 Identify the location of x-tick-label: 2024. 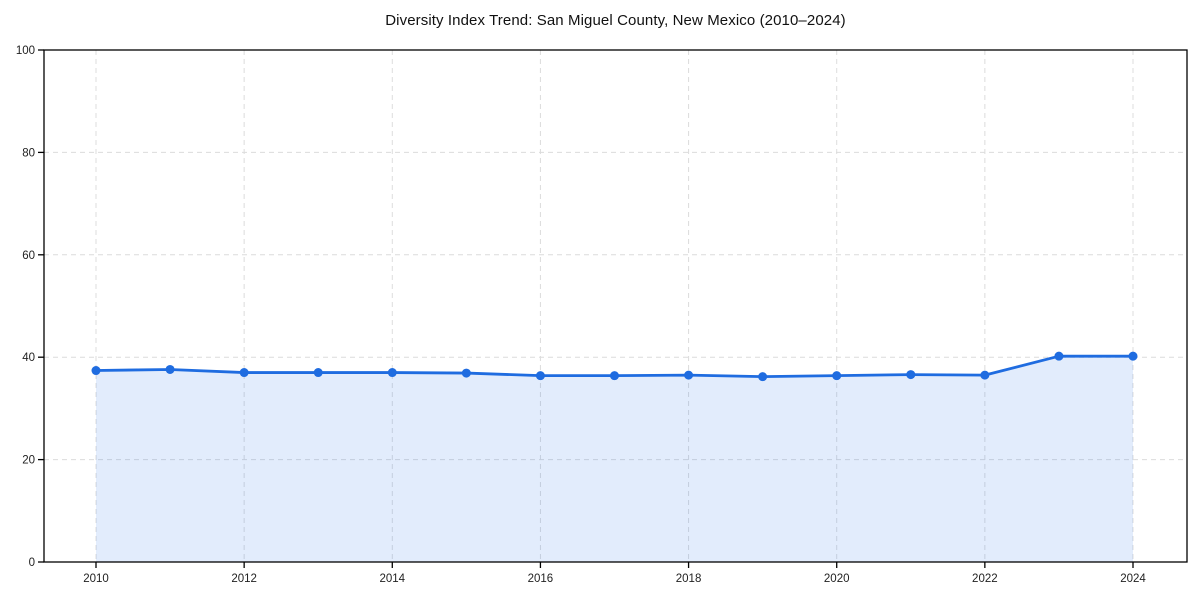
(1133, 579).